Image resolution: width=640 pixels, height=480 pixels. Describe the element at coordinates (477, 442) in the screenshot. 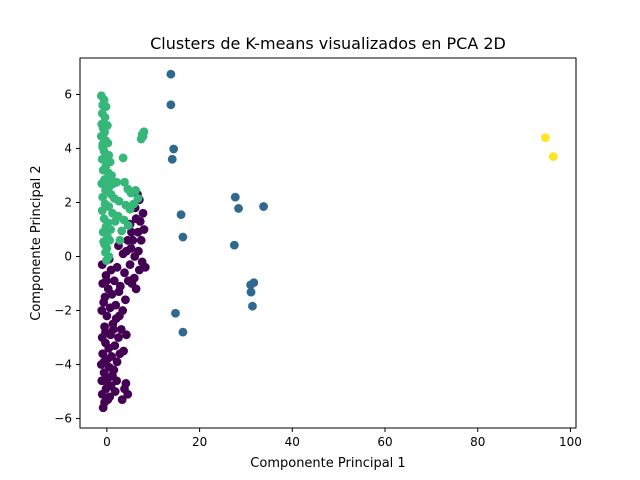

I see `x-tick-label-4: 80` at that location.